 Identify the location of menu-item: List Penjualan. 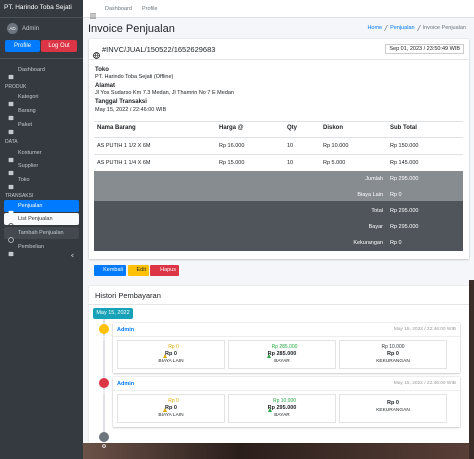
(41, 221).